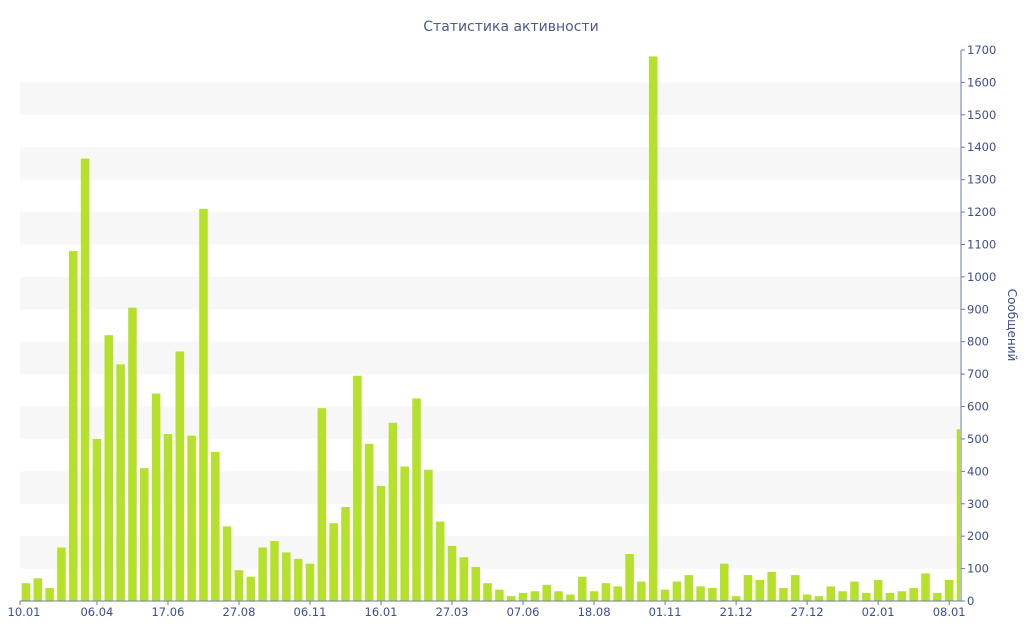  Describe the element at coordinates (736, 612) in the screenshot. I see `x-tick-label: 21.12` at that location.